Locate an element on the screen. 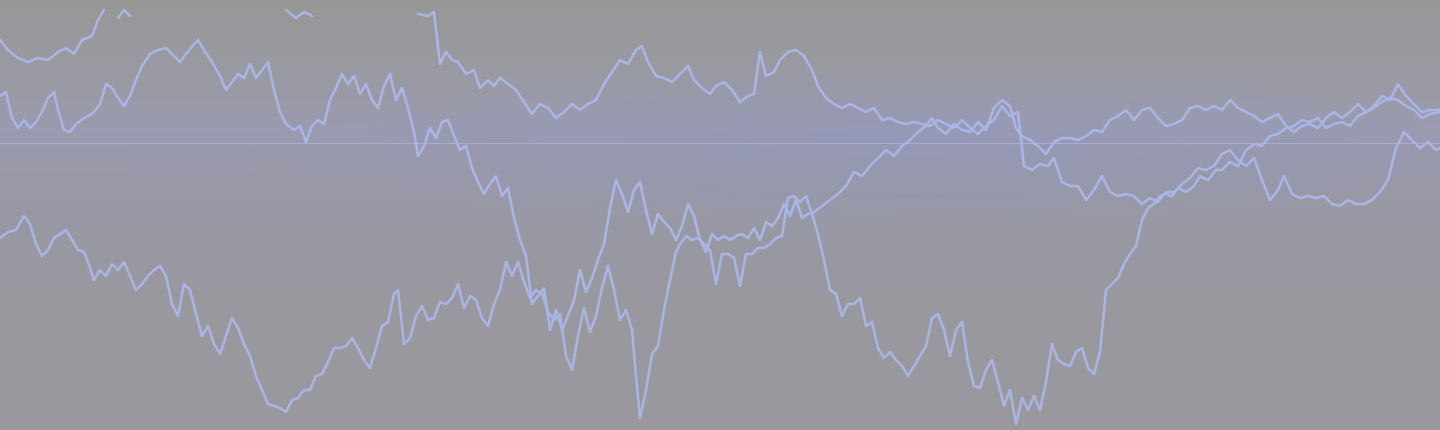 The width and height of the screenshot is (1440, 430). center-reference-line is located at coordinates (720, 143).